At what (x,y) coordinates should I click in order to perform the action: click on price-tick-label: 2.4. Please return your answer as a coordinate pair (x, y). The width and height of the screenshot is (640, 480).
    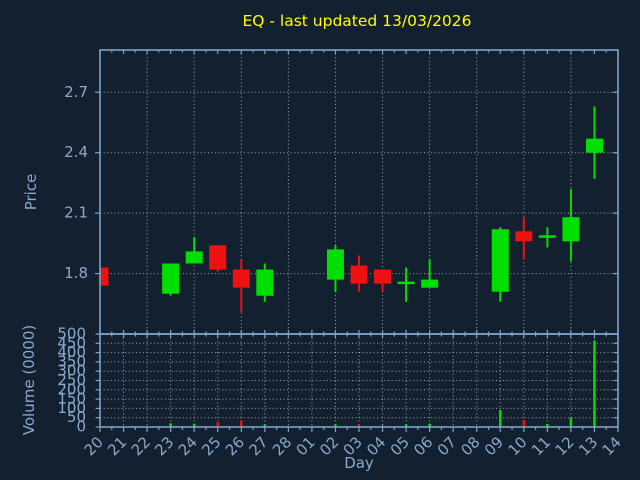
    Looking at the image, I should click on (76, 152).